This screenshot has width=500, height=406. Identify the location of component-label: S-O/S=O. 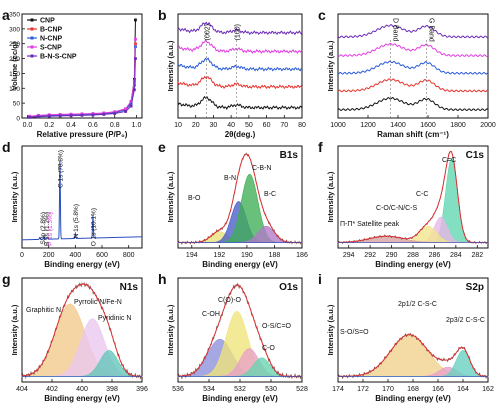
(354, 332).